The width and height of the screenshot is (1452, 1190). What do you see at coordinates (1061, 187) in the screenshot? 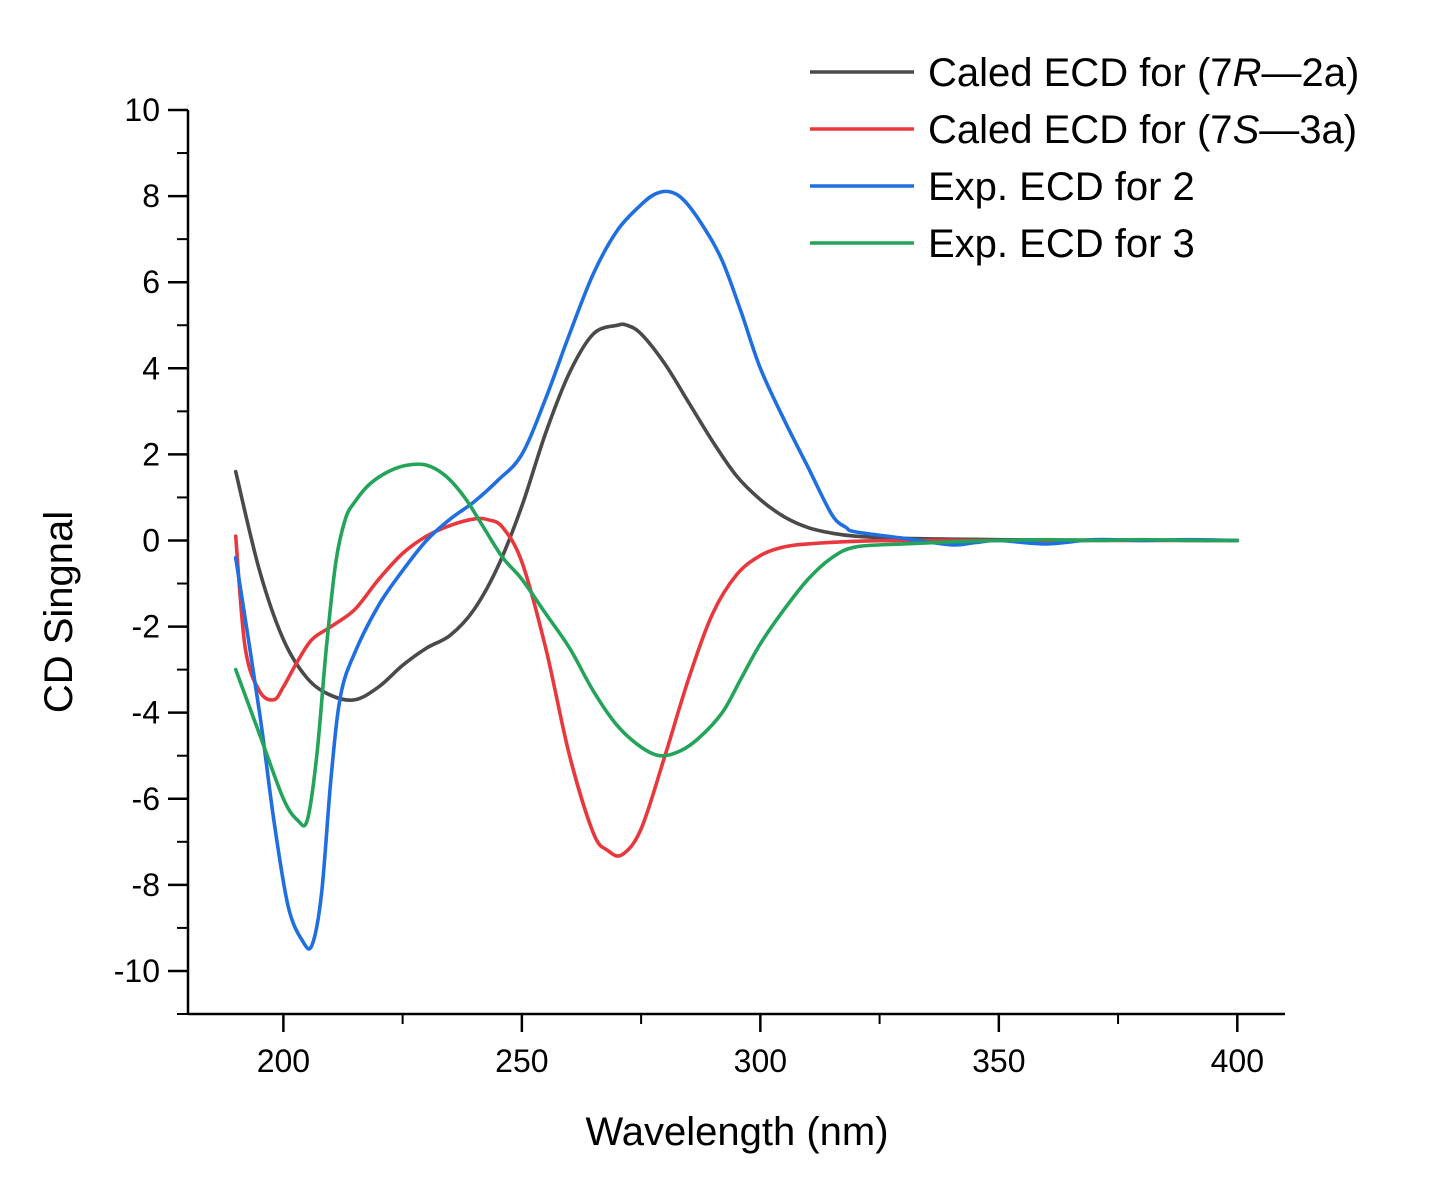
I see `legend-label-3: Exp. ECD for 2` at bounding box center [1061, 187].